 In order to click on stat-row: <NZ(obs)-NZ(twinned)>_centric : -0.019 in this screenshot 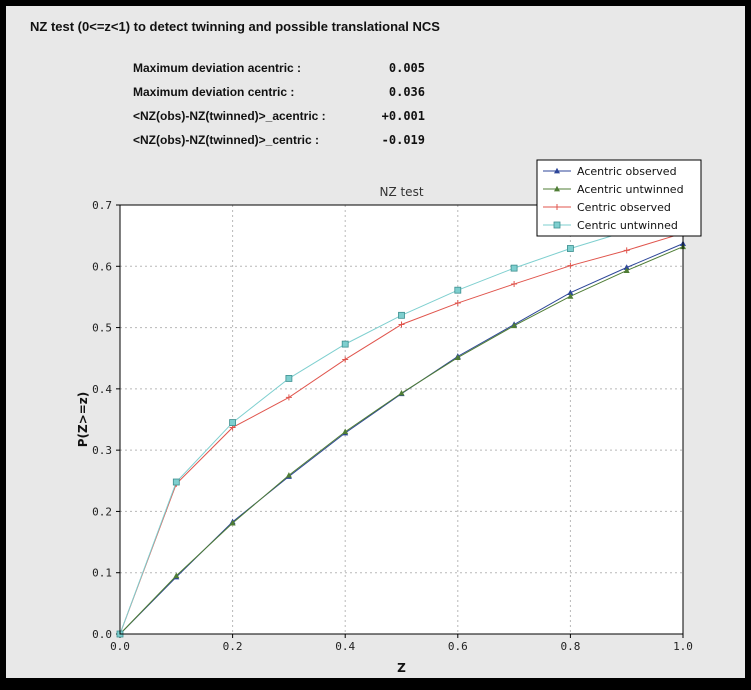, I will do `click(279, 140)`.